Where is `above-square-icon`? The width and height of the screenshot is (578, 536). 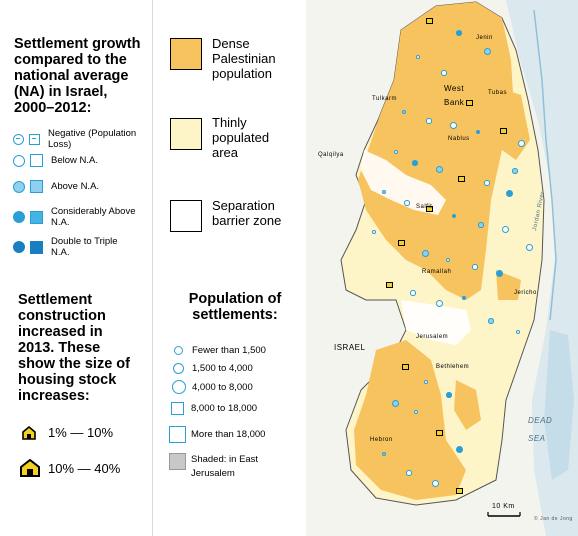 above-square-icon is located at coordinates (36, 186).